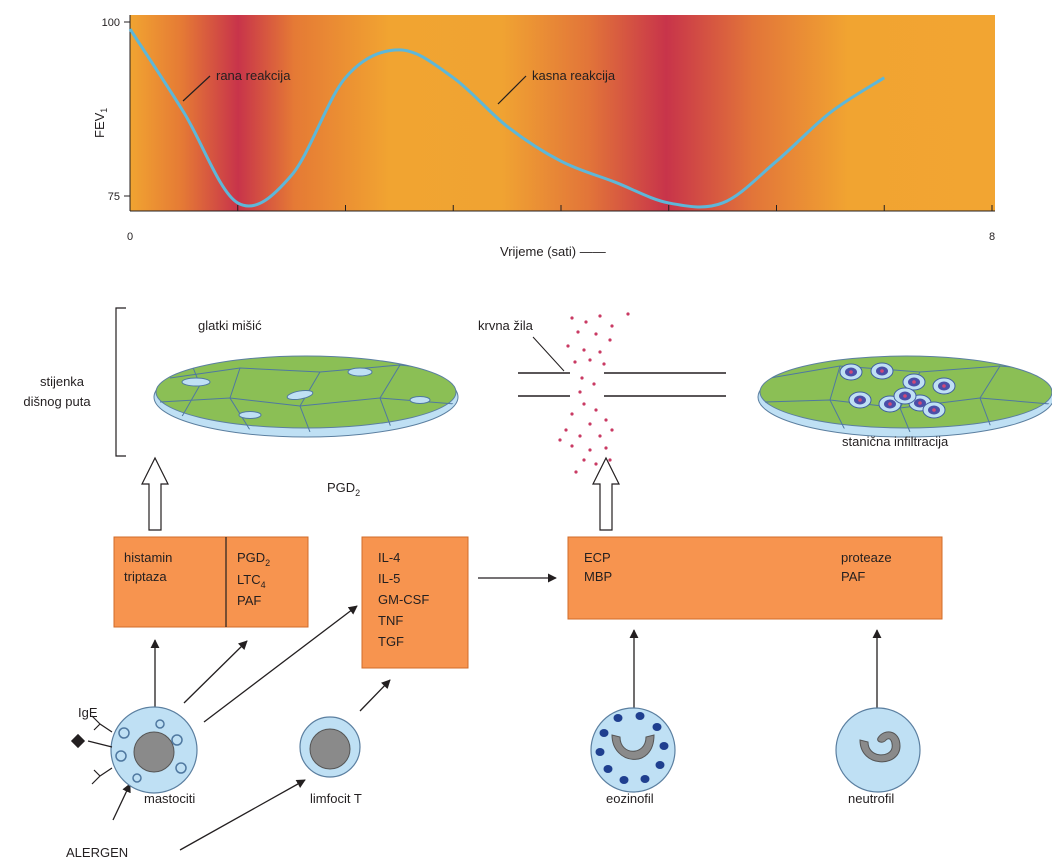 This screenshot has height=863, width=1052. What do you see at coordinates (251, 581) in the screenshot?
I see `mediator-ltc4: LTC4` at bounding box center [251, 581].